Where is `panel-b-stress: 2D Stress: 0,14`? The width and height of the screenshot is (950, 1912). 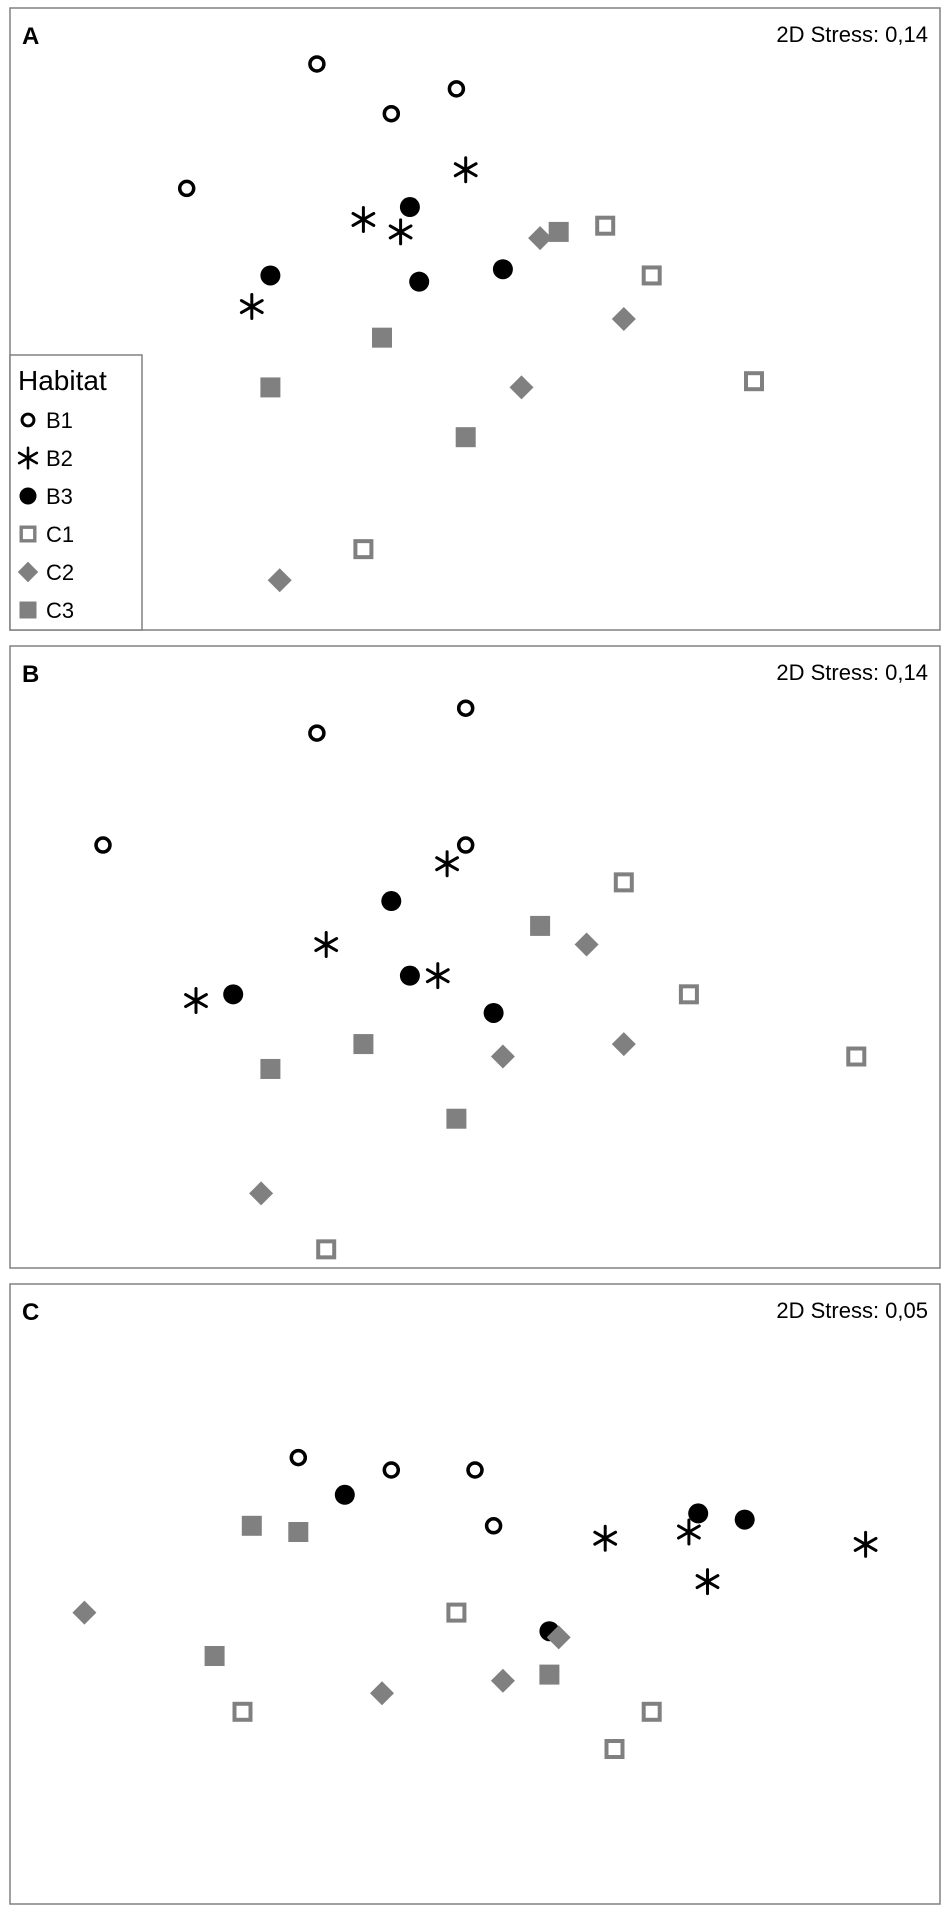
panel-b-stress: 2D Stress: 0,14 is located at coordinates (852, 672).